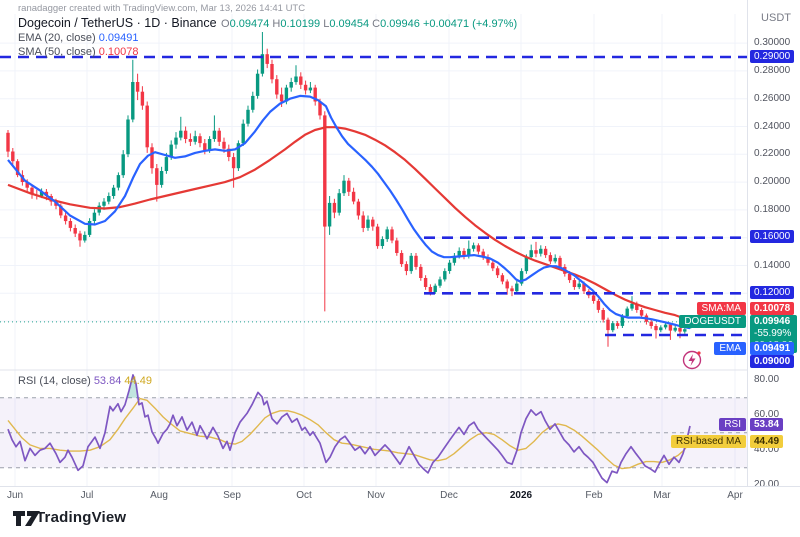 The width and height of the screenshot is (800, 537). Describe the element at coordinates (81, 517) in the screenshot. I see `brand-name: TradingView` at that location.